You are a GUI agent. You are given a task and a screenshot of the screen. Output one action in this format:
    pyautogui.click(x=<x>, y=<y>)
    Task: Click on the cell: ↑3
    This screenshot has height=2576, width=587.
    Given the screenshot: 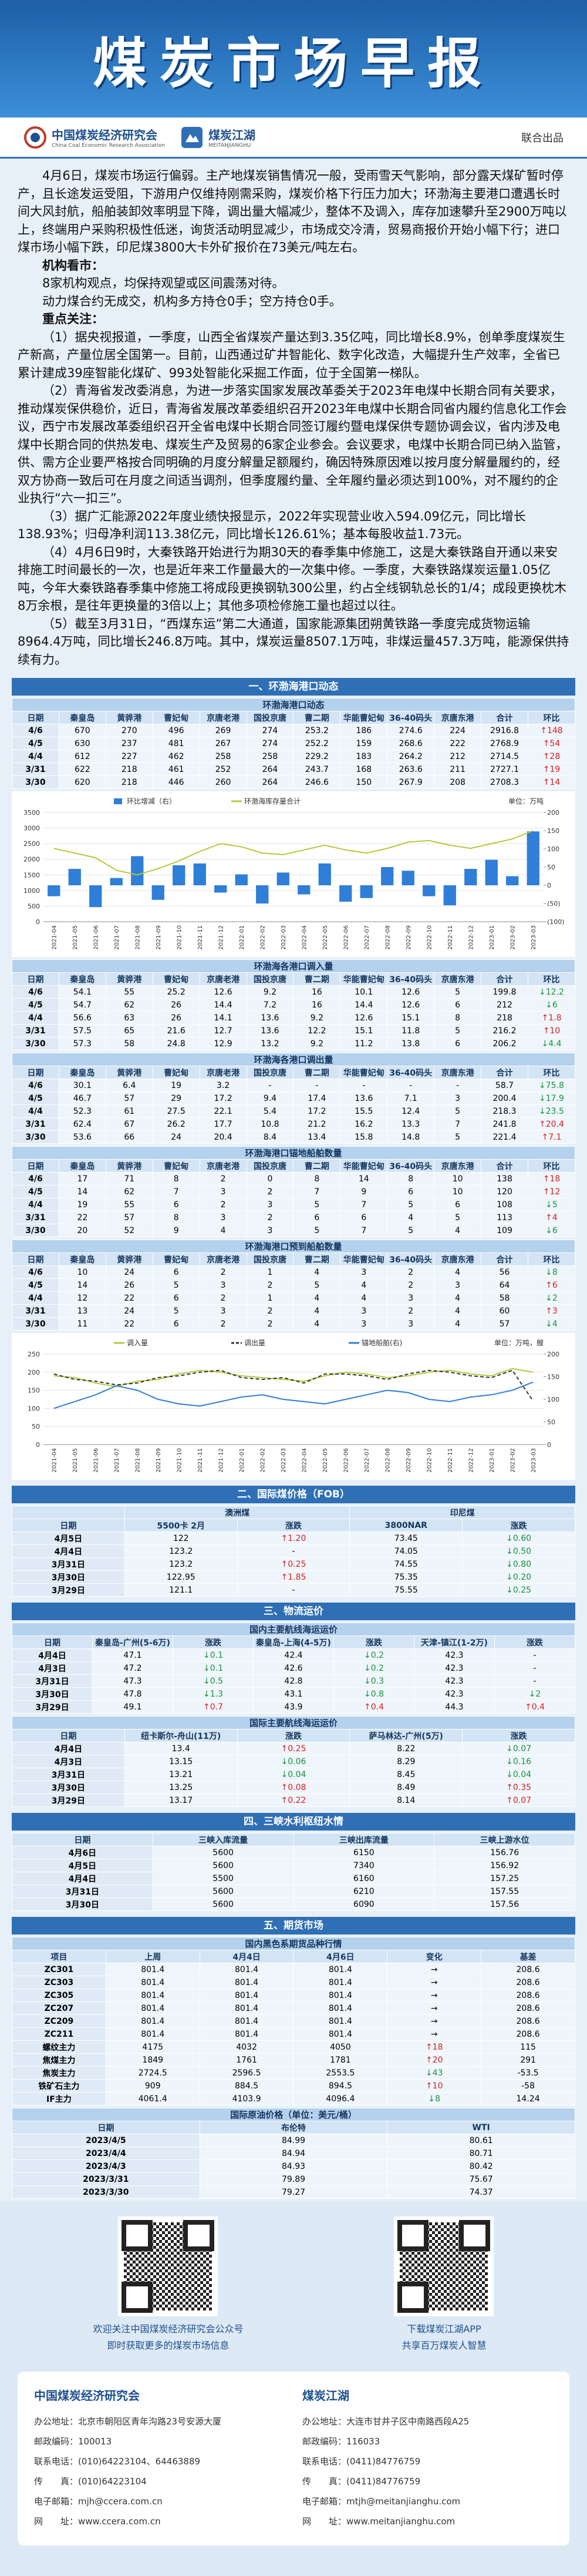 What is the action you would take?
    pyautogui.click(x=551, y=1311)
    